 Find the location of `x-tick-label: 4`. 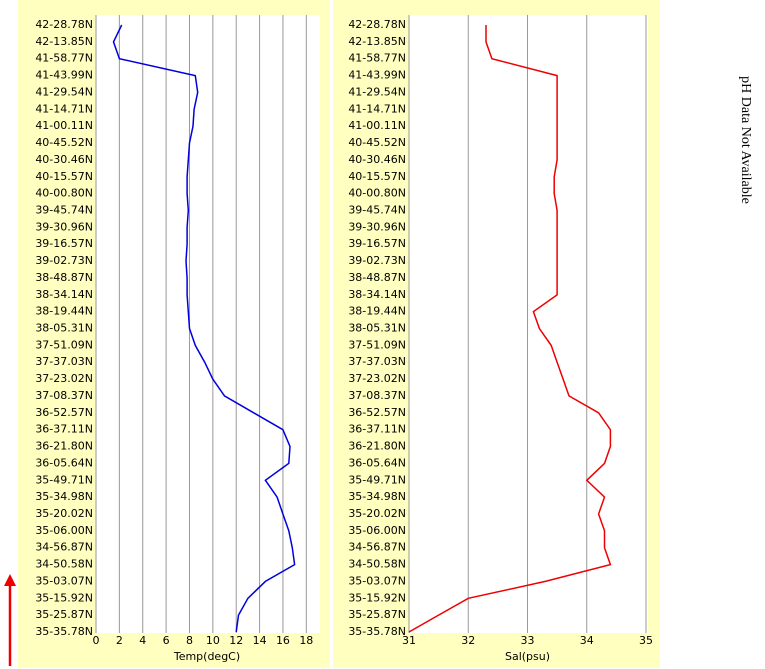

x-tick-label: 4 is located at coordinates (142, 640).